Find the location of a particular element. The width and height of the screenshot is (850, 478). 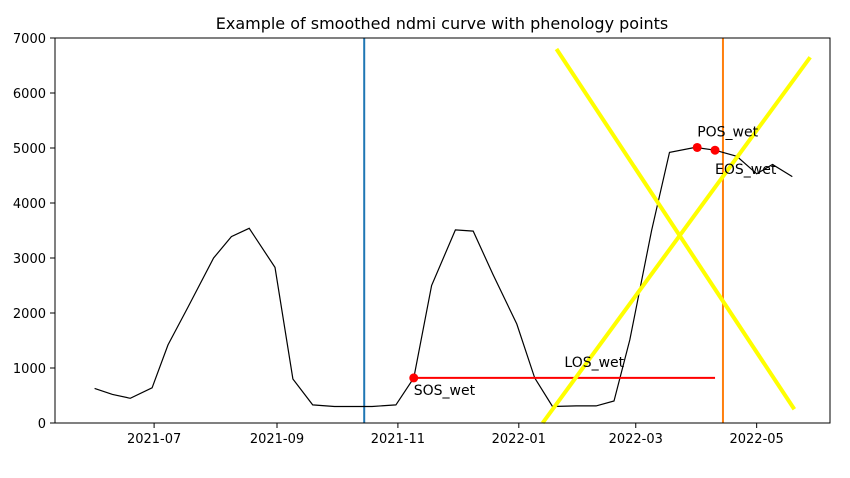

label-sos-wet: SOS_wet is located at coordinates (445, 391).